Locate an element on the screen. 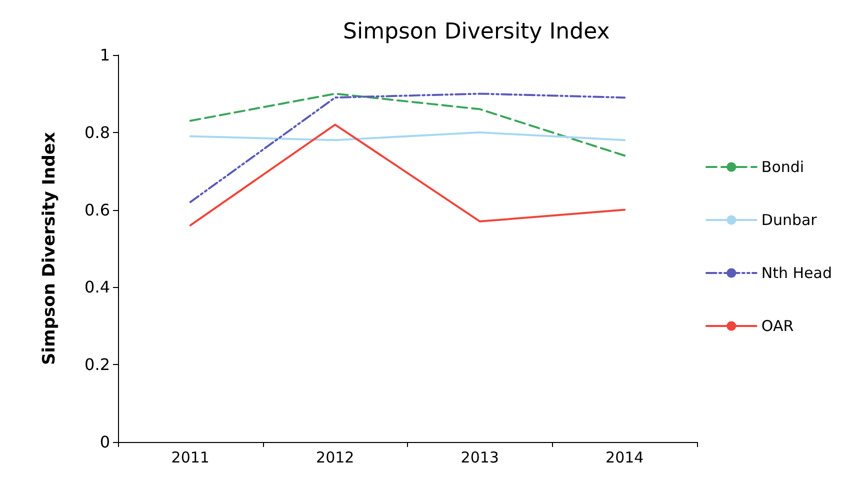 Image resolution: width=845 pixels, height=493 pixels. y-tick-label: 0.8 is located at coordinates (97, 132).